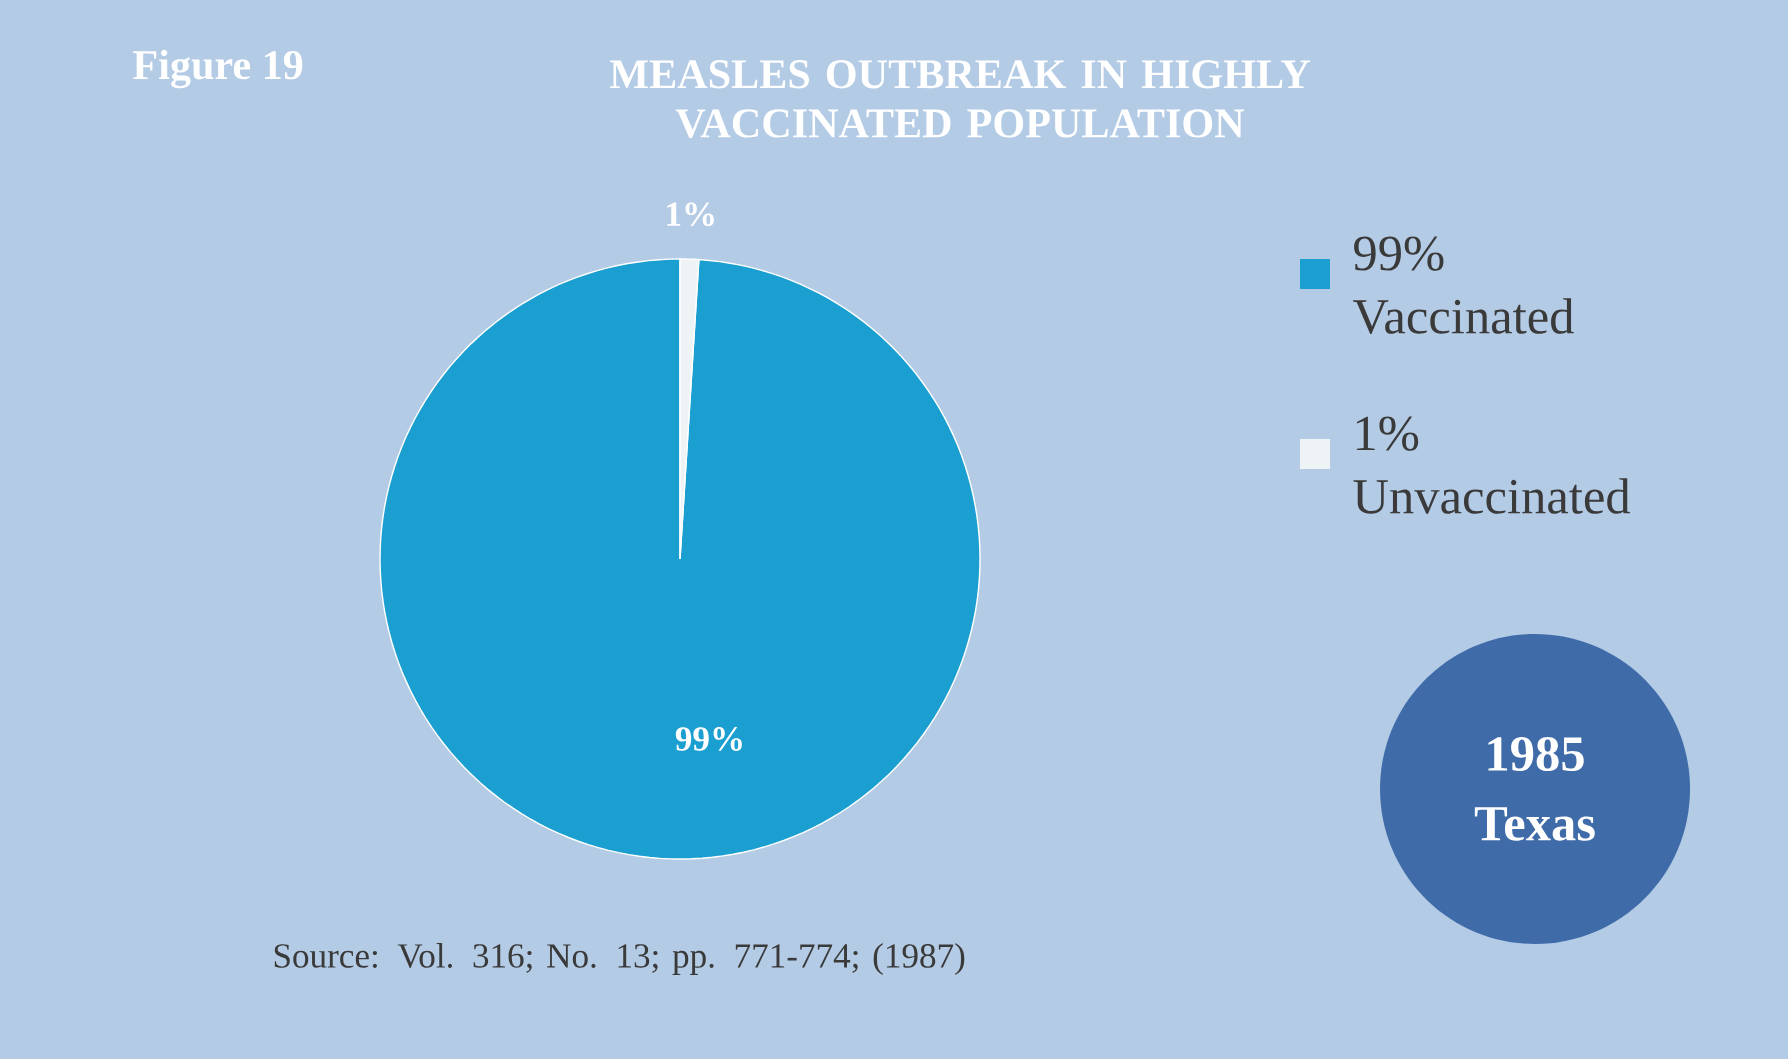  I want to click on legend-label: Unvaccinated, so click(1492, 496).